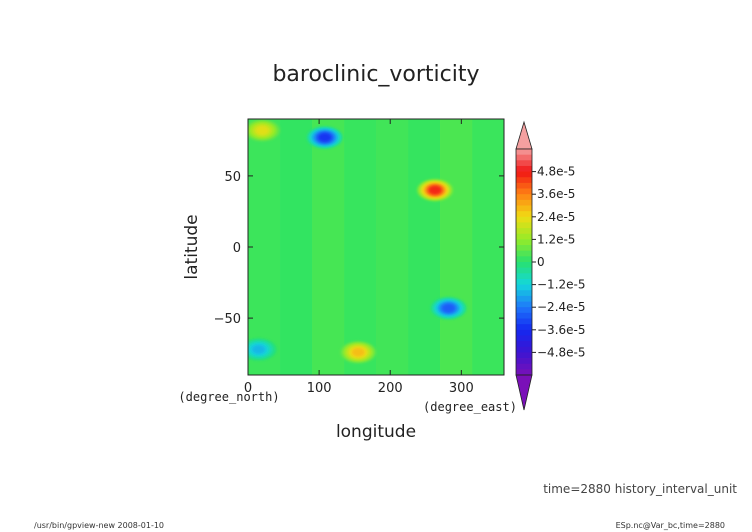  What do you see at coordinates (390, 388) in the screenshot?
I see `x-tick-label: 200` at bounding box center [390, 388].